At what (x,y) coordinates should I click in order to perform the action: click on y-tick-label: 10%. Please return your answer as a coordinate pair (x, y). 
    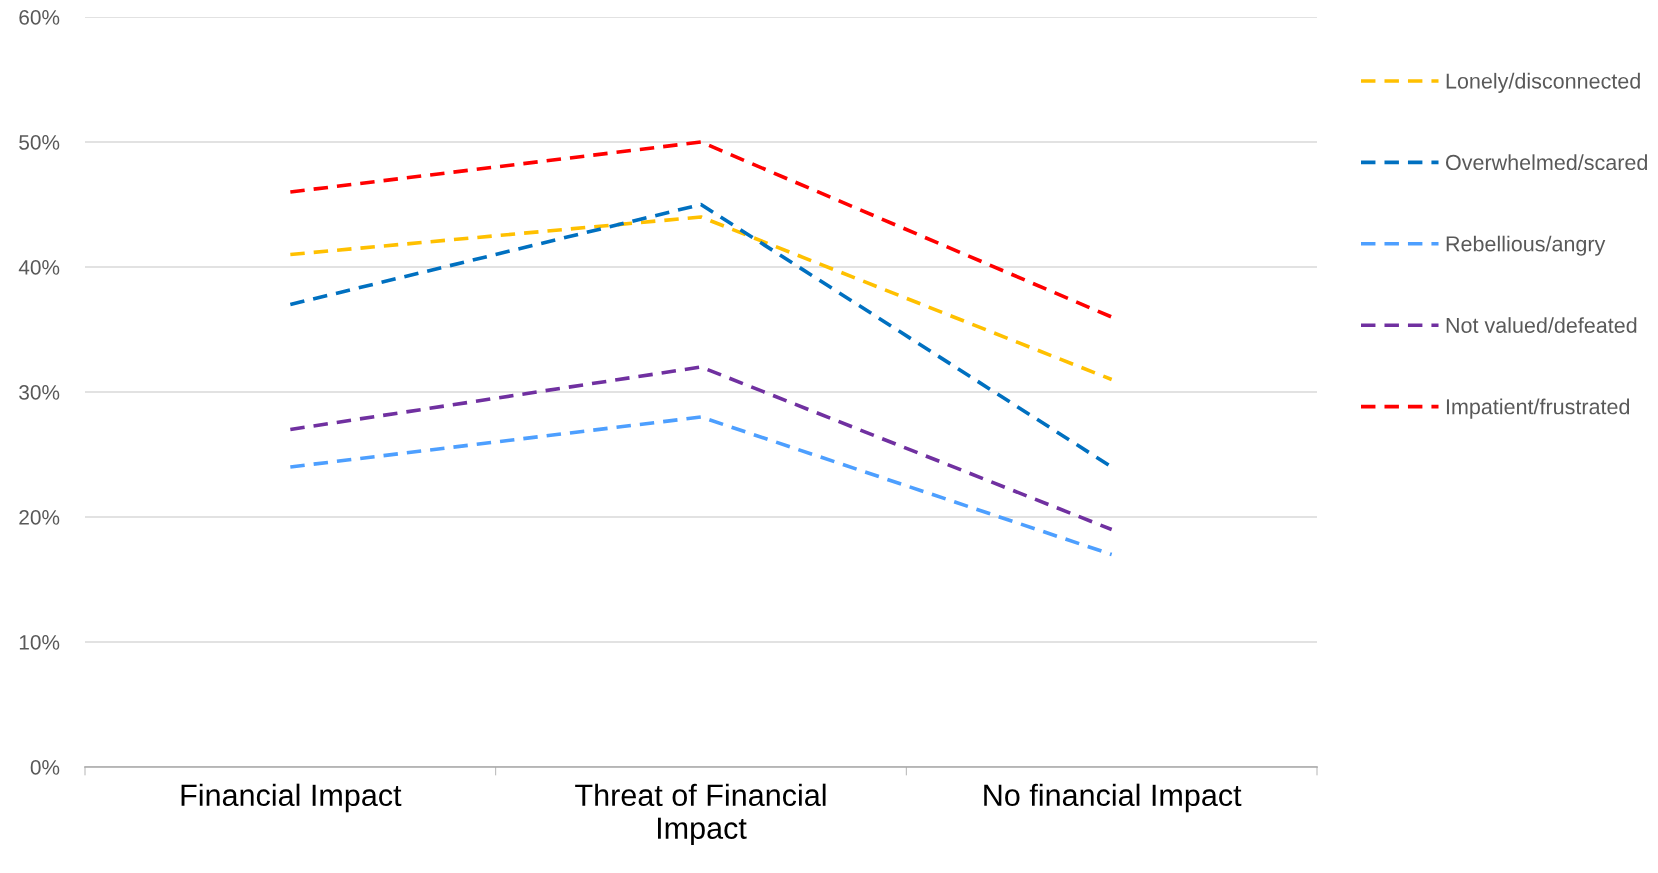
    Looking at the image, I should click on (39, 642).